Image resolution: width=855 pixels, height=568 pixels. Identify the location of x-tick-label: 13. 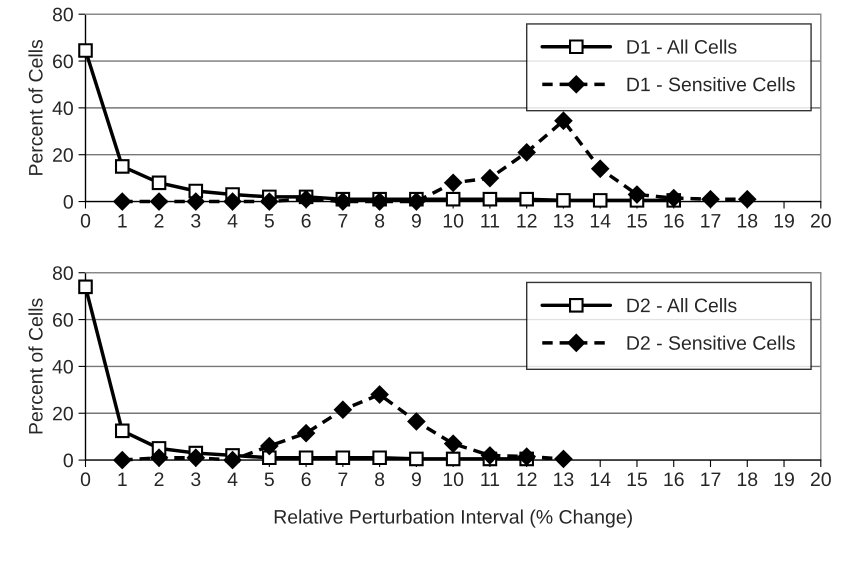
(564, 221).